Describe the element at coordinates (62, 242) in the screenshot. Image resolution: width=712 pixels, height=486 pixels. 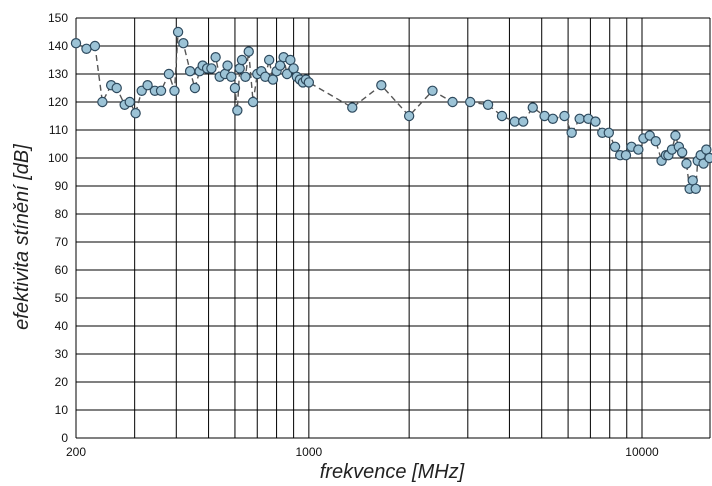
I see `y-tick-label: 70` at that location.